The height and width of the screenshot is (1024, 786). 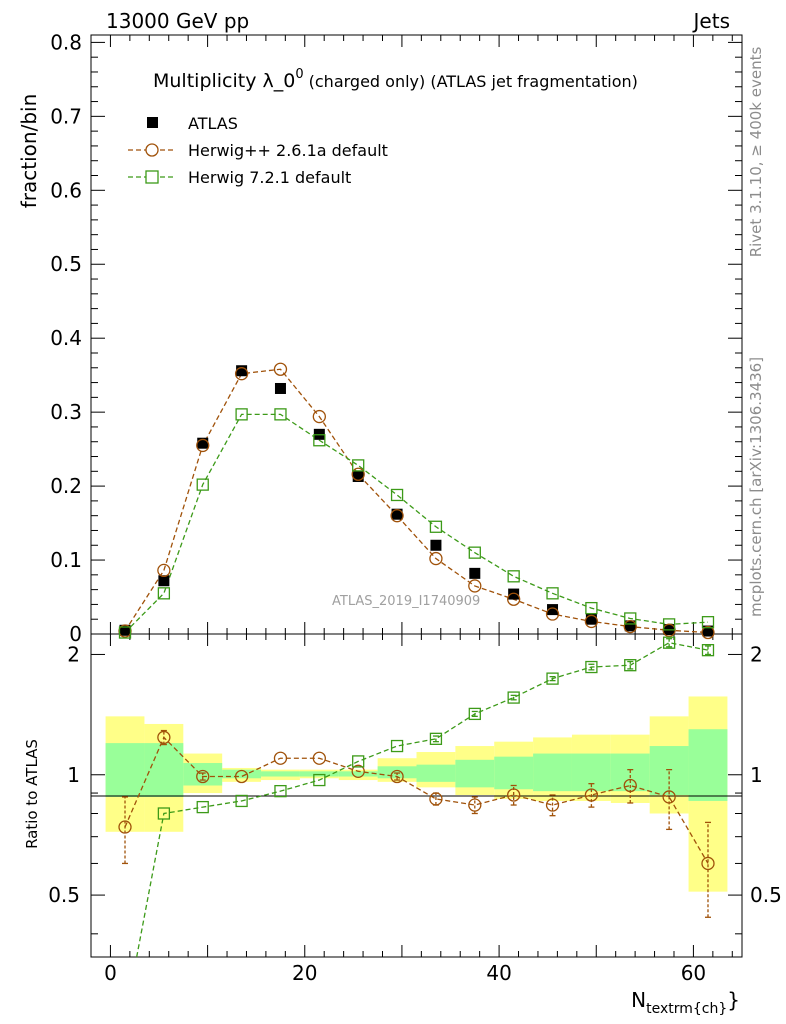 What do you see at coordinates (66, 338) in the screenshot?
I see `y-tick-label-main-0.4: 0.4` at bounding box center [66, 338].